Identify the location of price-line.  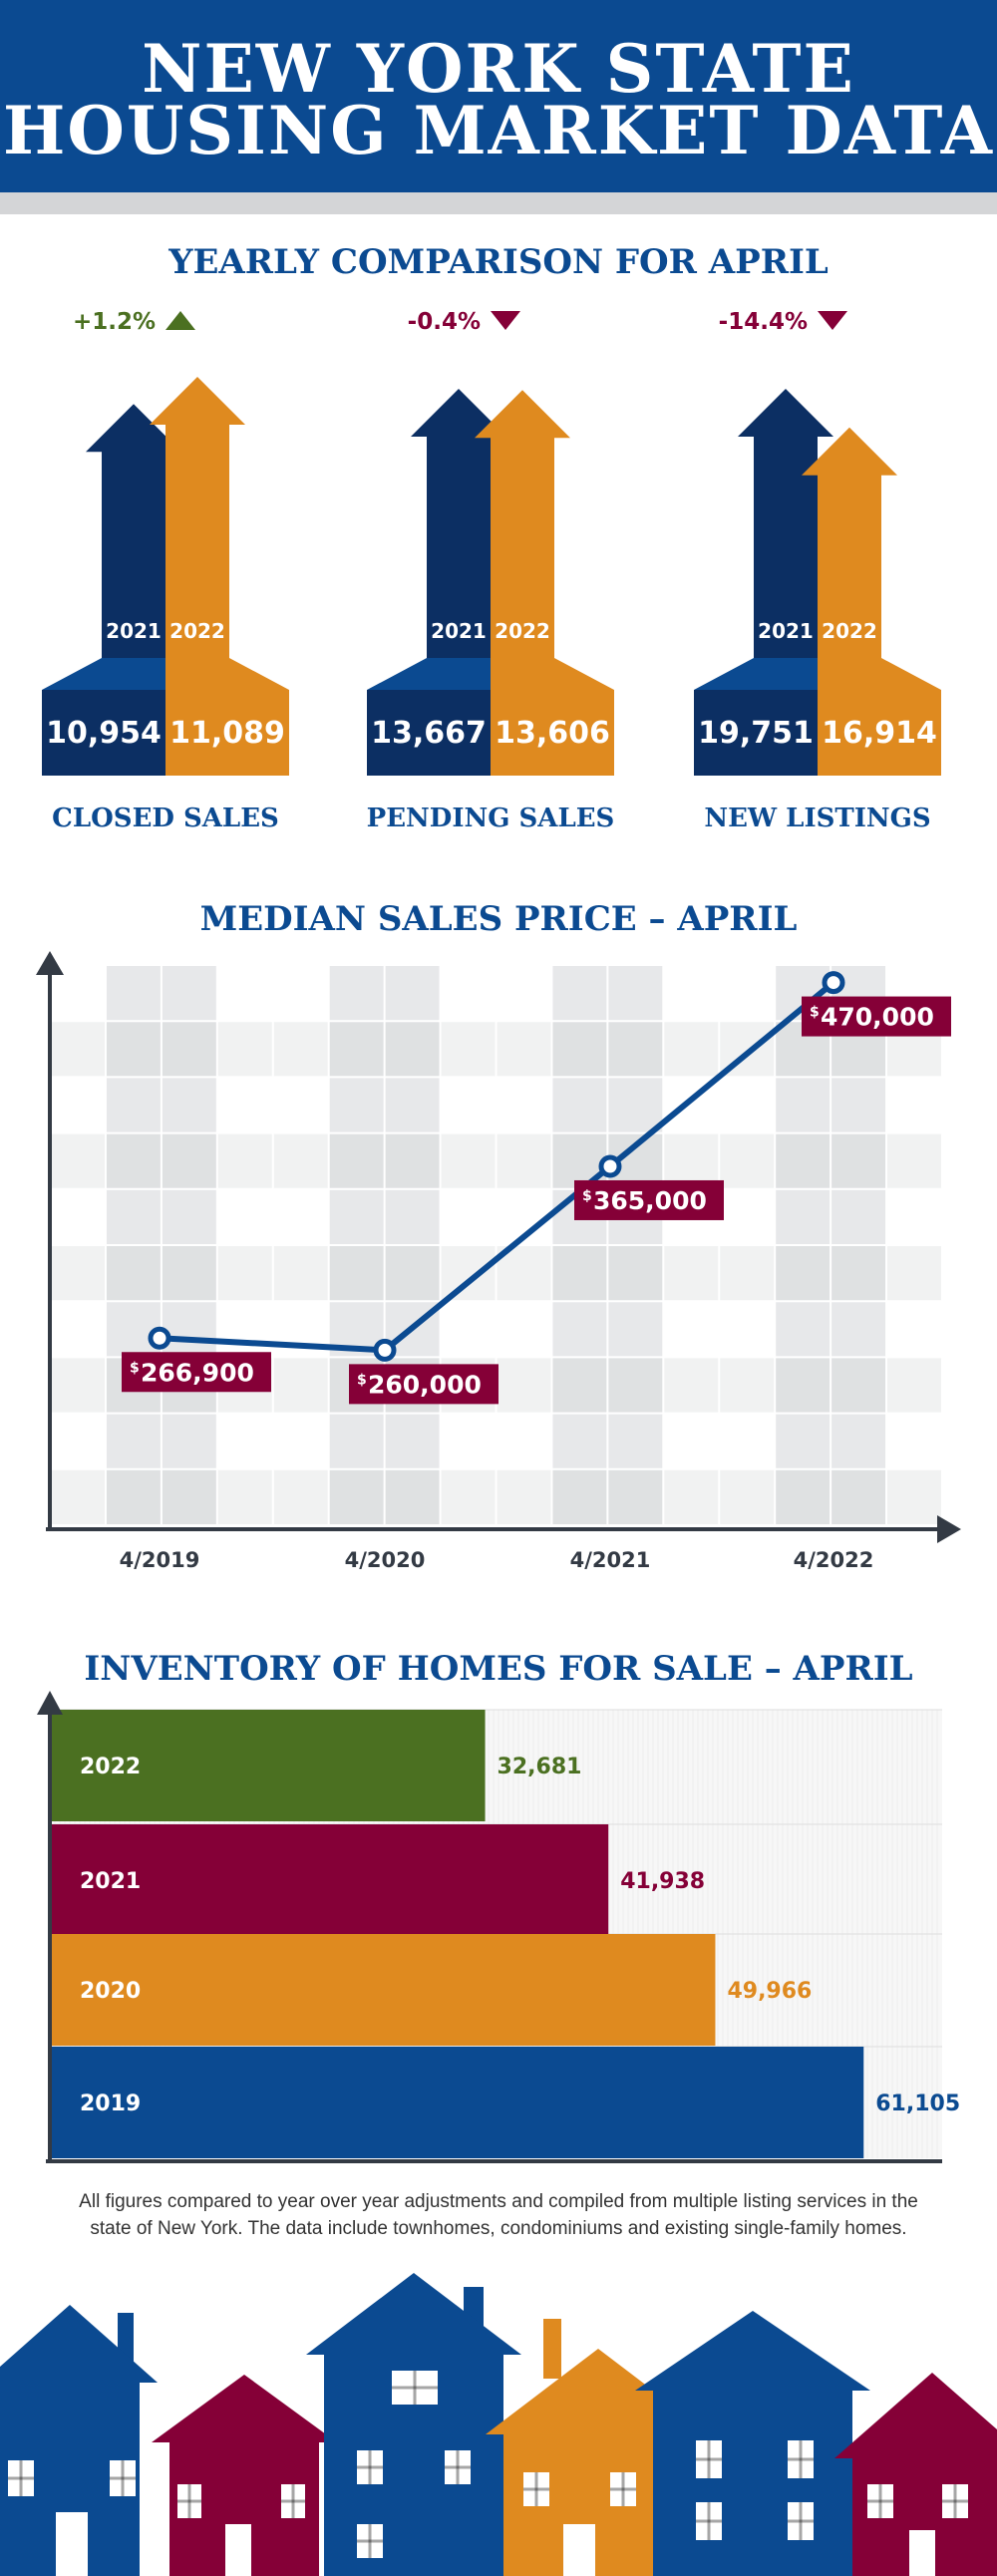
(497, 1167).